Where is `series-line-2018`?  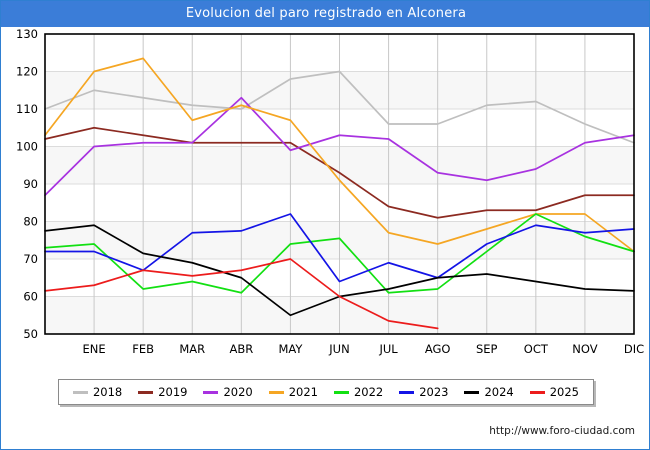
series-line-2018 is located at coordinates (339, 107).